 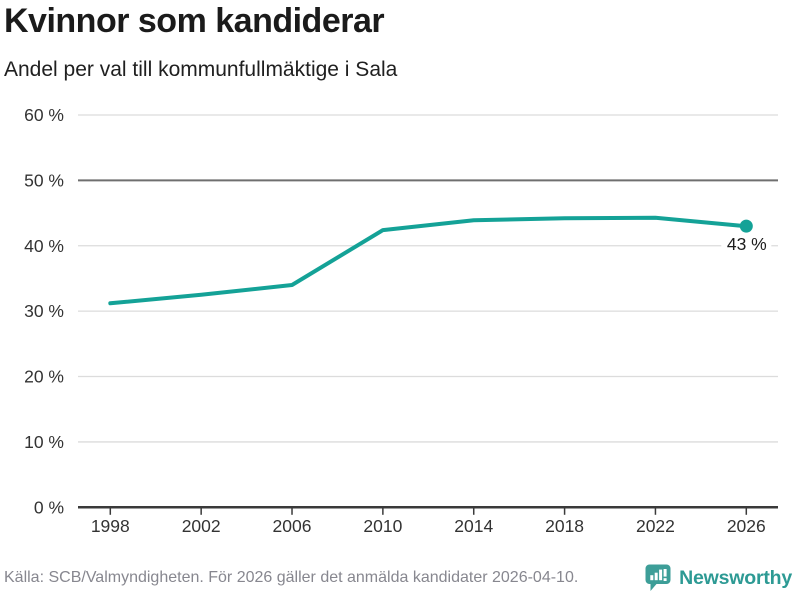 What do you see at coordinates (473, 526) in the screenshot?
I see `x-axis-label: 2014` at bounding box center [473, 526].